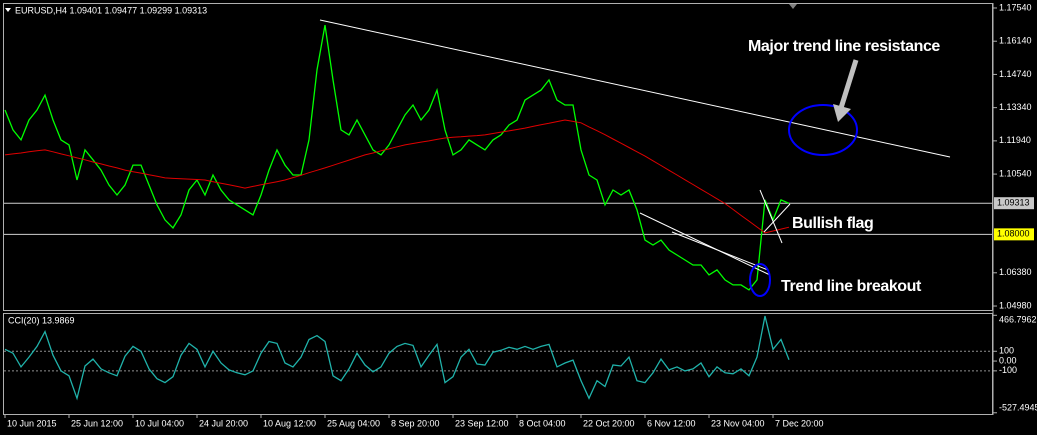 Image resolution: width=1037 pixels, height=435 pixels. Describe the element at coordinates (832, 223) in the screenshot. I see `annotation: Bullish flag` at that location.